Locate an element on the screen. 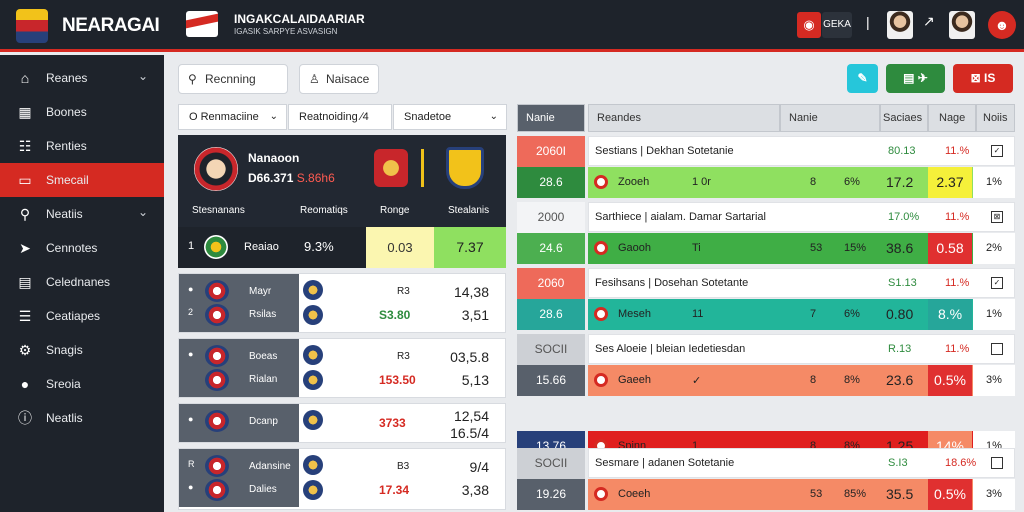 The width and height of the screenshot is (1024, 512). odds-cell: 0.58 is located at coordinates (950, 248).